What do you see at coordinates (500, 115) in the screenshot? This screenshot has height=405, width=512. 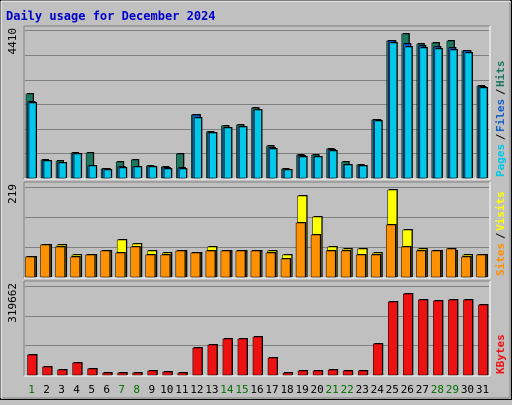 I see `legend-item-files: Files` at bounding box center [500, 115].